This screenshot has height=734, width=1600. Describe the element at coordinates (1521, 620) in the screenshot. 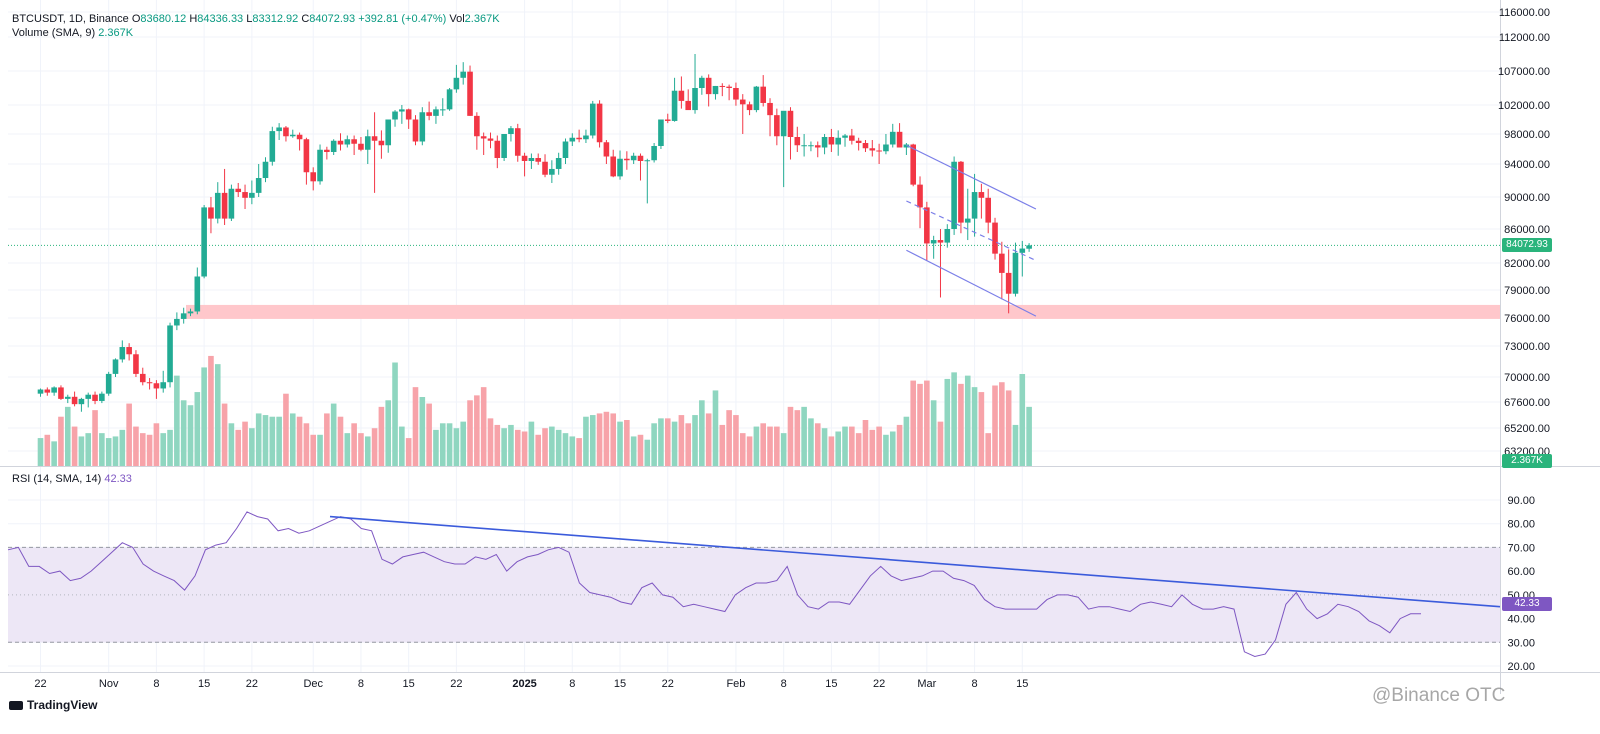

I see `rsi-tick-label: 40.00` at that location.